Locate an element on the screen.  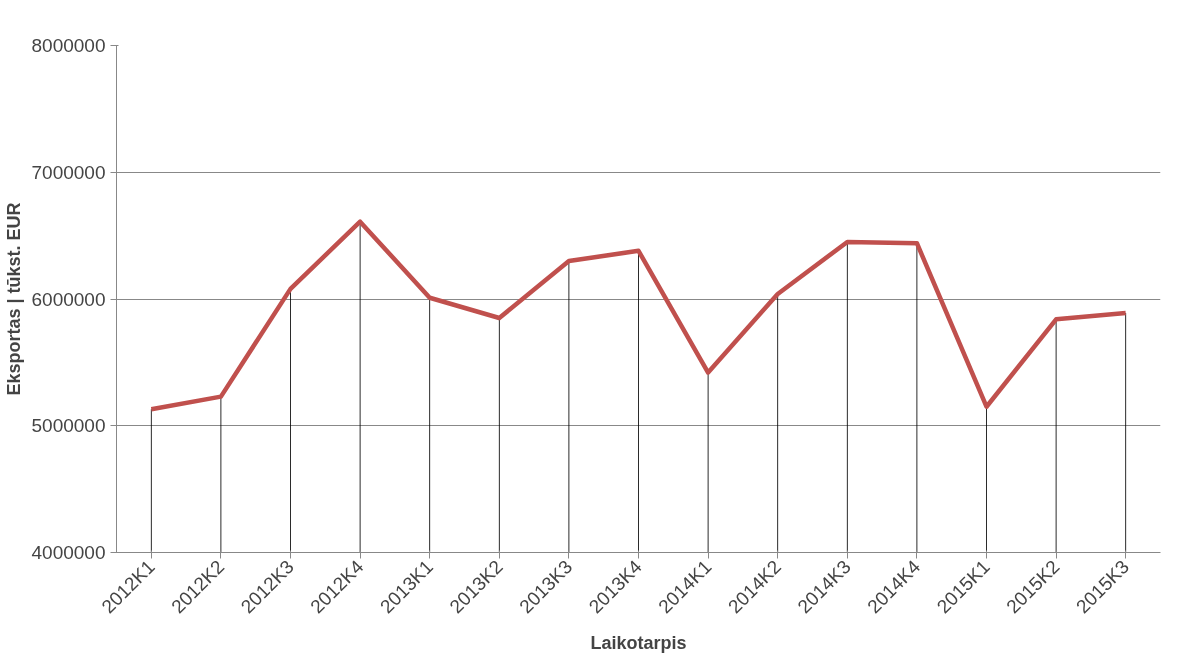
y-tick-label: 8000000 is located at coordinates (68, 45).